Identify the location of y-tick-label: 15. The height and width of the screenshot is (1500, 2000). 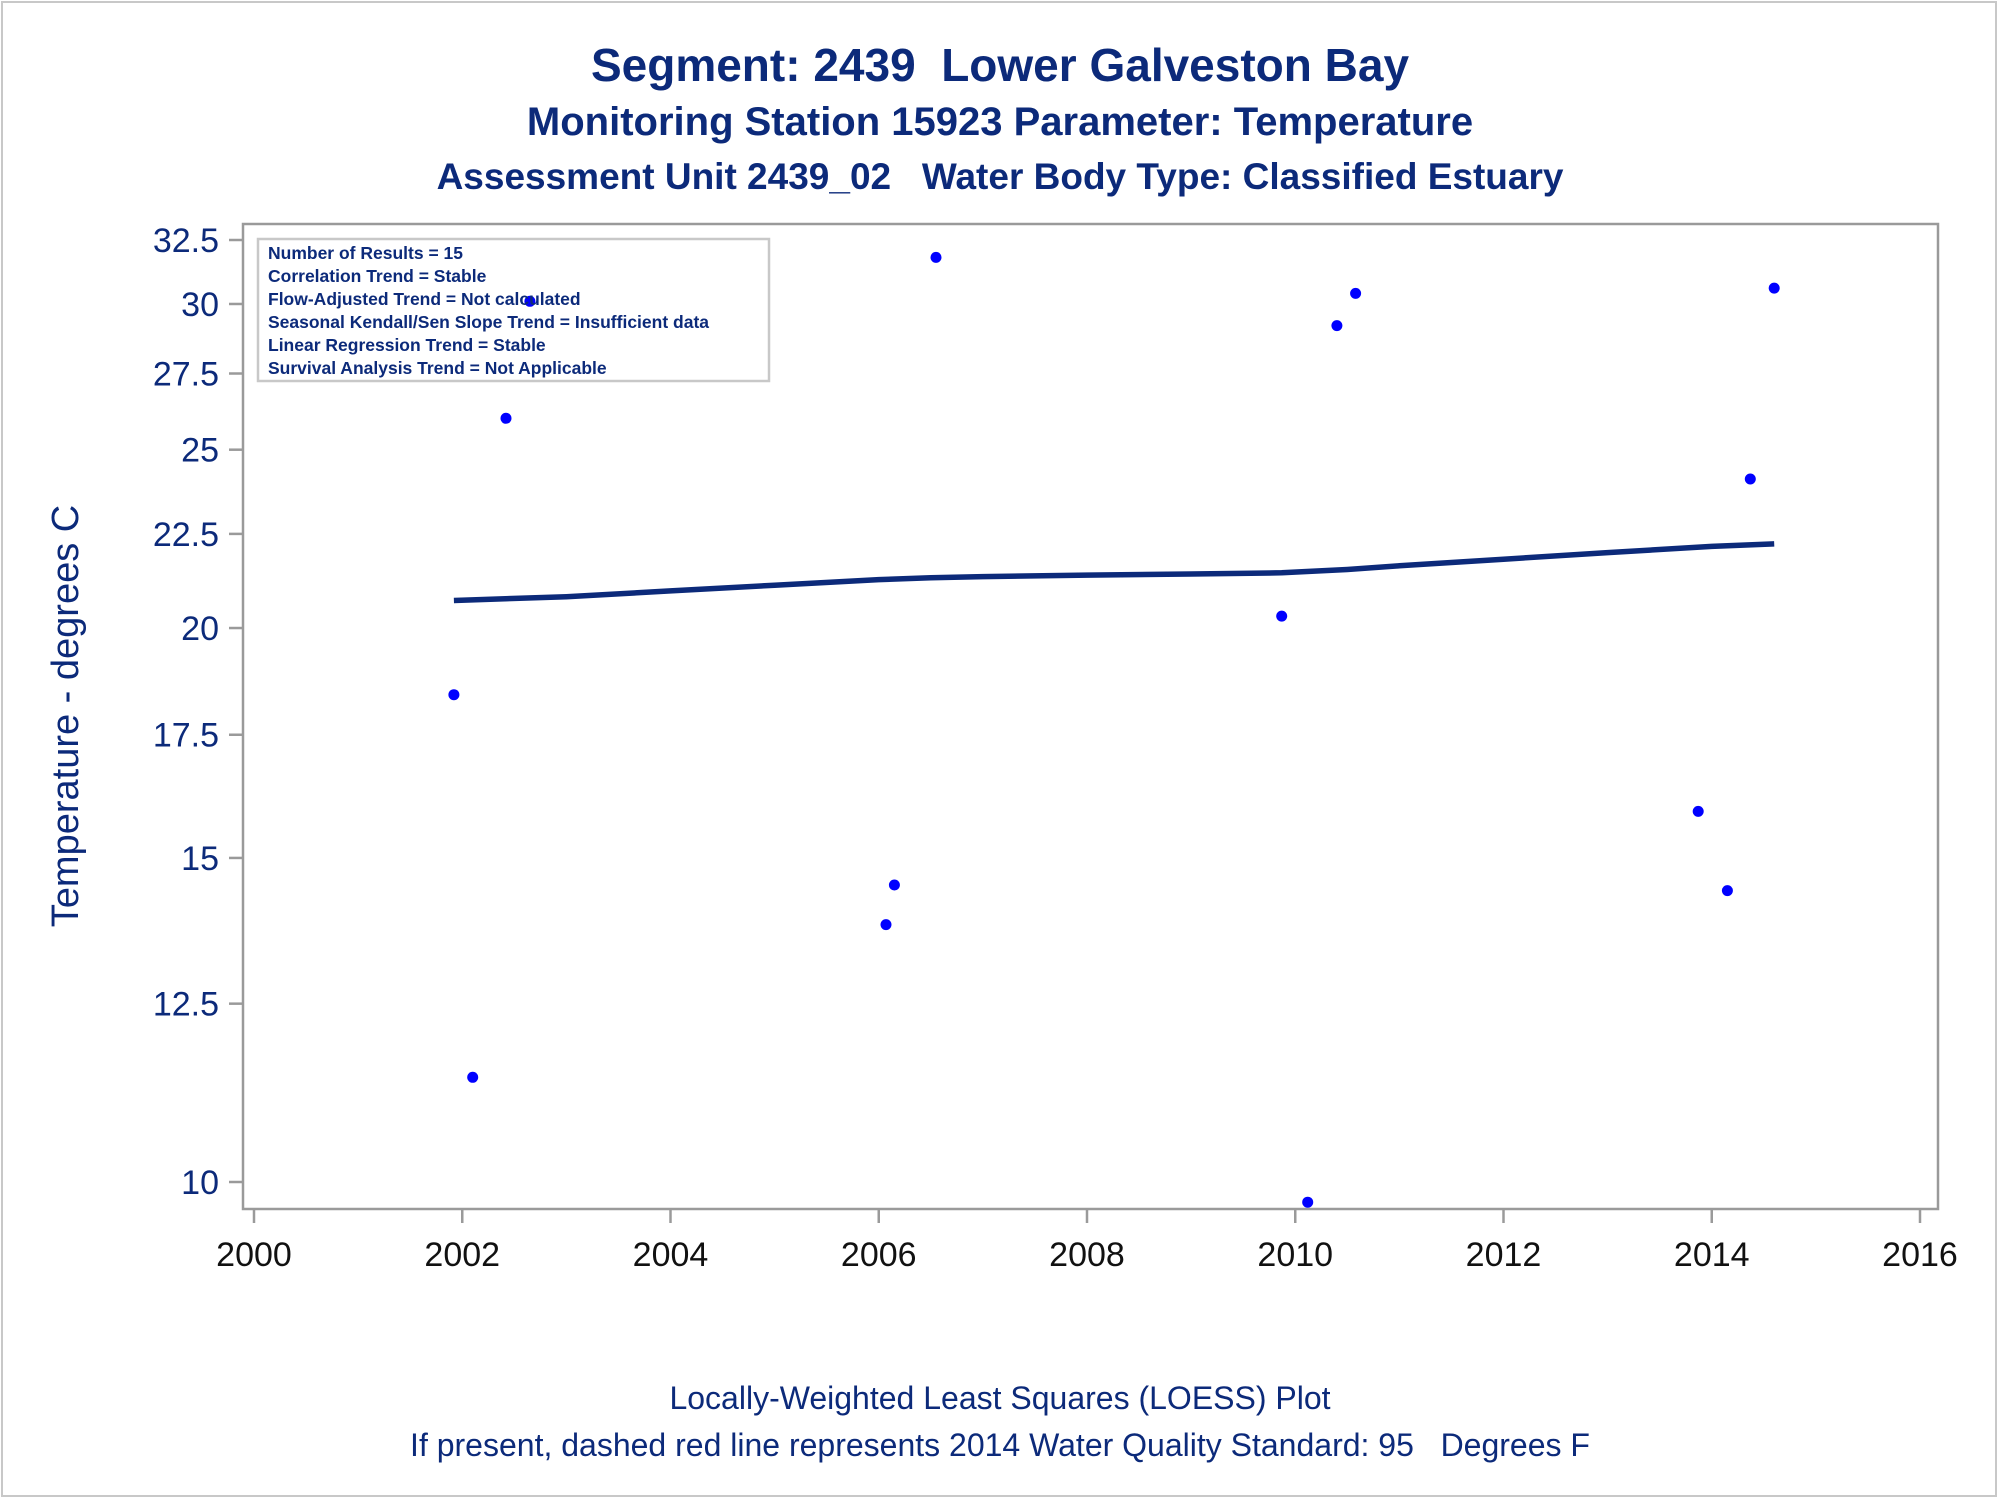
(200, 859).